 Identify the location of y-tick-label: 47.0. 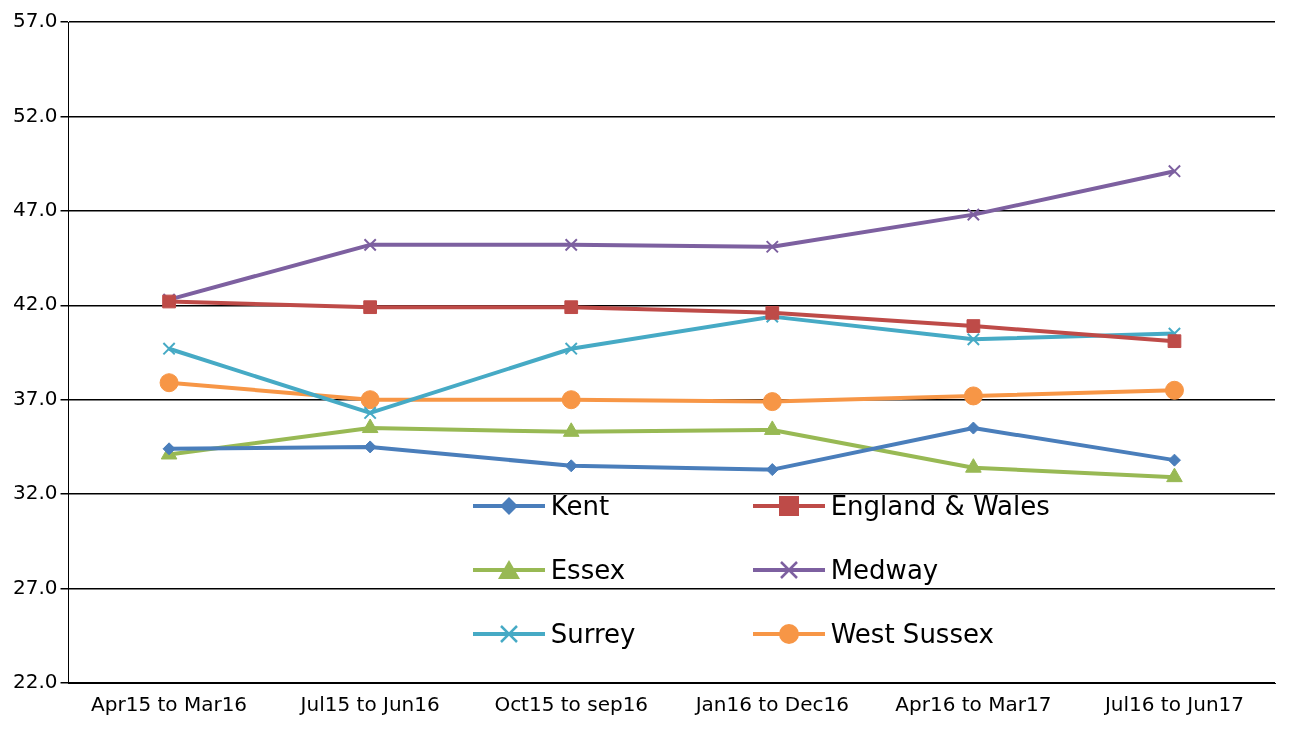
(35, 209).